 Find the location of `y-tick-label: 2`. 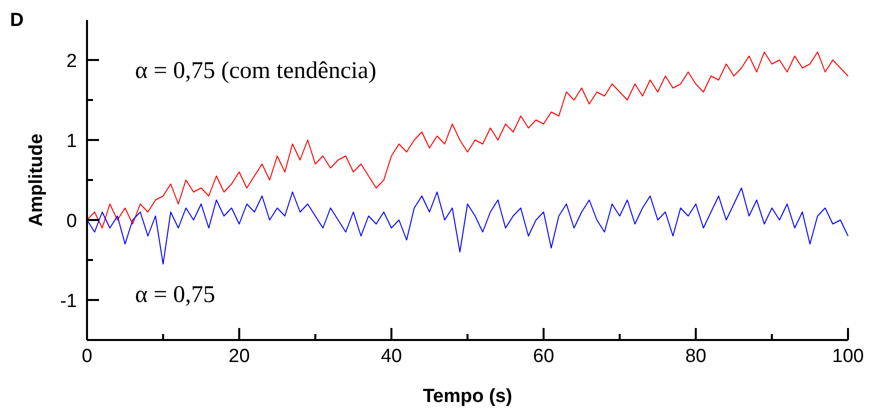

y-tick-label: 2 is located at coordinates (71, 61).